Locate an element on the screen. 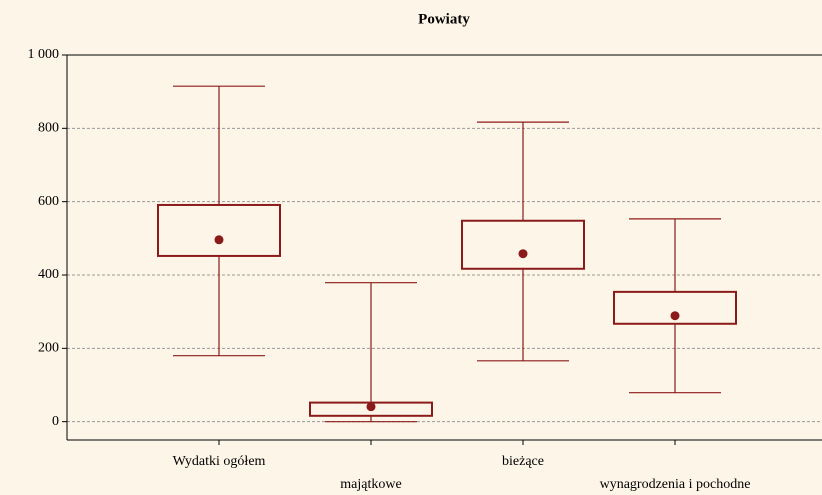 The image size is (822, 495). x-tick-label: bieżące is located at coordinates (523, 461).